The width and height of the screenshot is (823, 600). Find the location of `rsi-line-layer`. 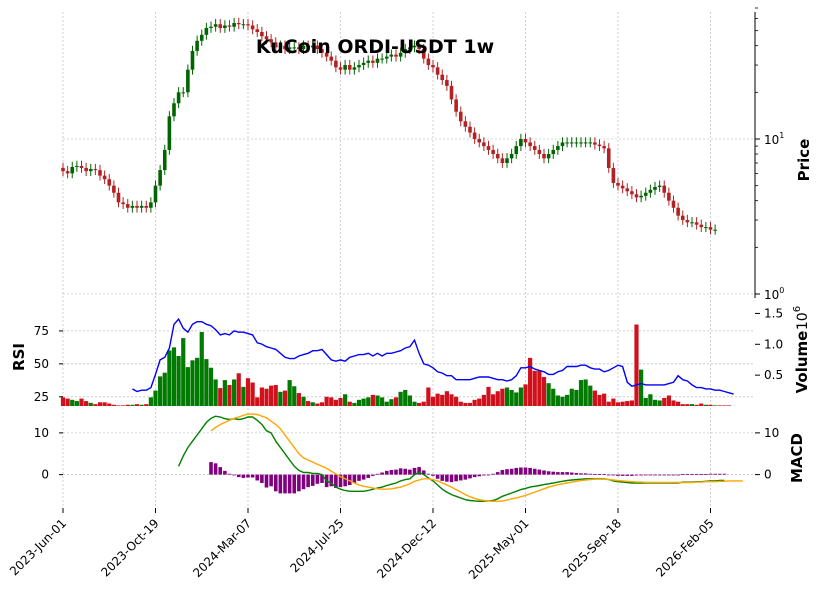

rsi-line-layer is located at coordinates (433, 356).